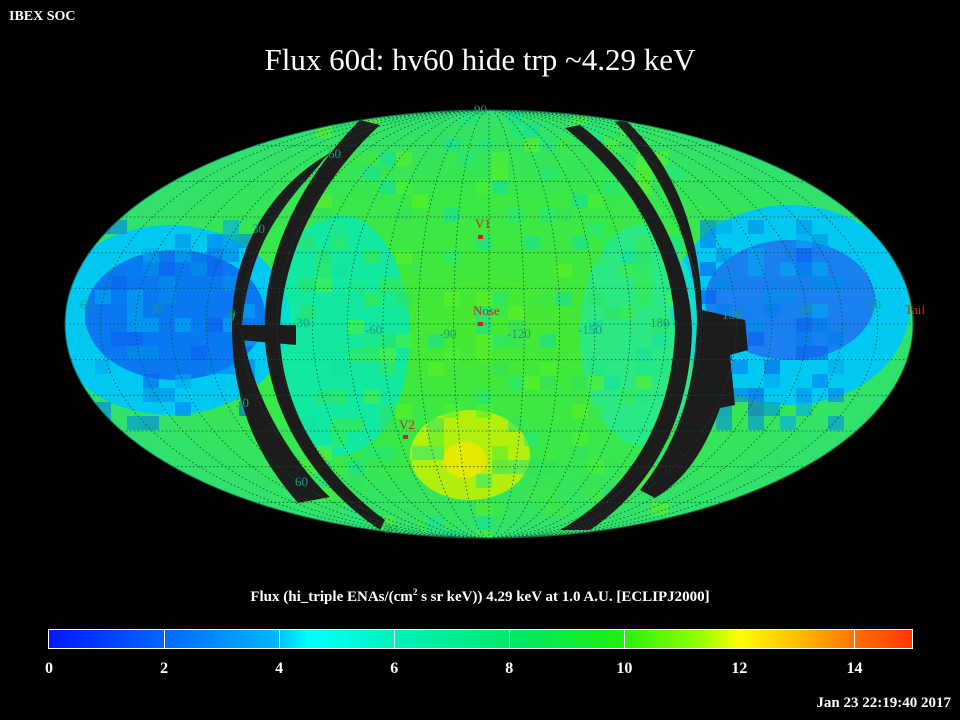 The image size is (960, 720). I want to click on brand-label: IBEX SOC, so click(42, 16).